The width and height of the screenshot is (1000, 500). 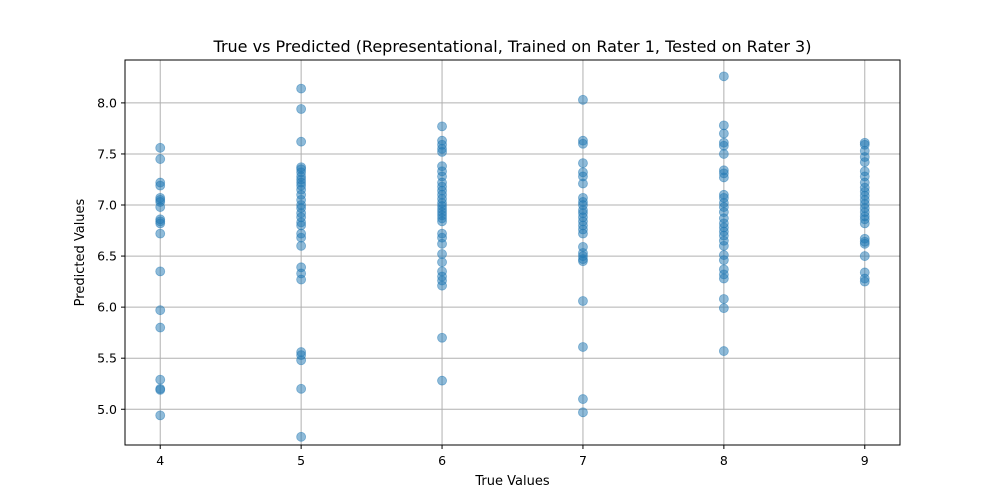 What do you see at coordinates (511, 481) in the screenshot?
I see `x-axis-label: True Values` at bounding box center [511, 481].